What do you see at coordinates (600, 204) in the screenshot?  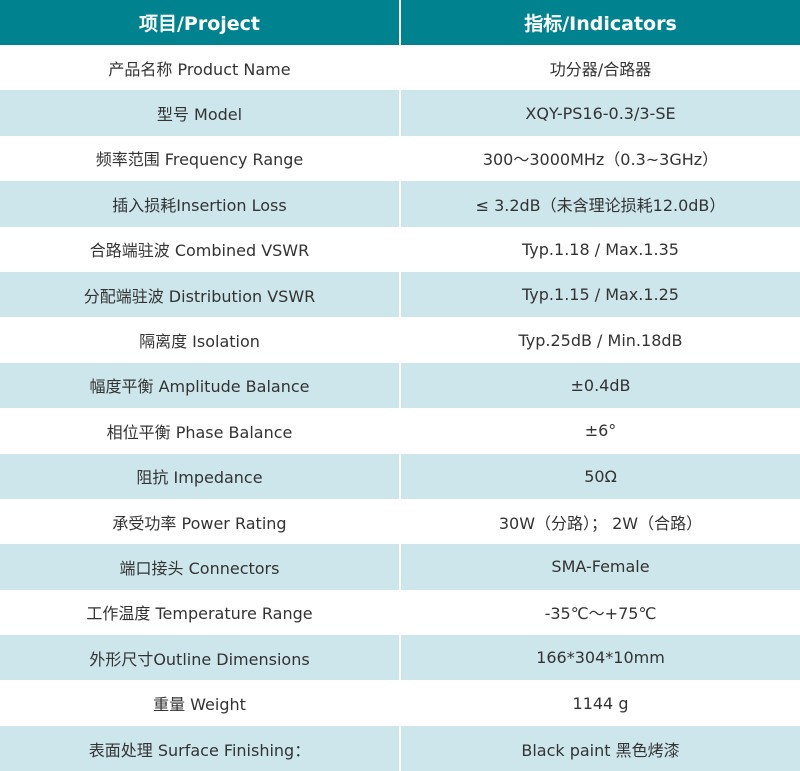 I see `row-value: ≤ 3.2dB（未含理论损耗12.0dB）` at bounding box center [600, 204].